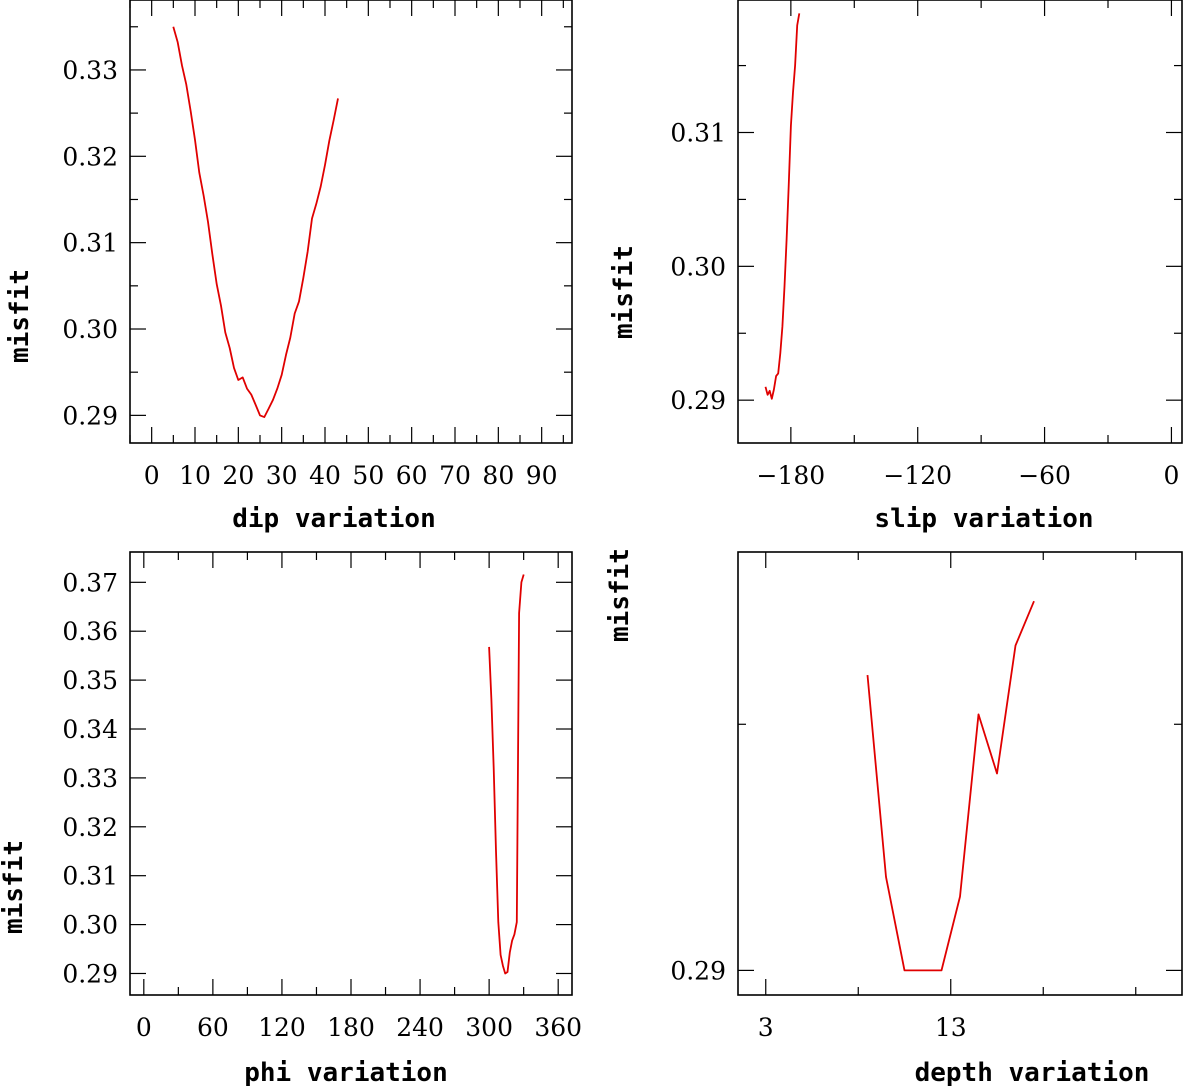 This screenshot has width=1183, height=1086. What do you see at coordinates (282, 475) in the screenshot?
I see `x-tick-label: 30` at bounding box center [282, 475].